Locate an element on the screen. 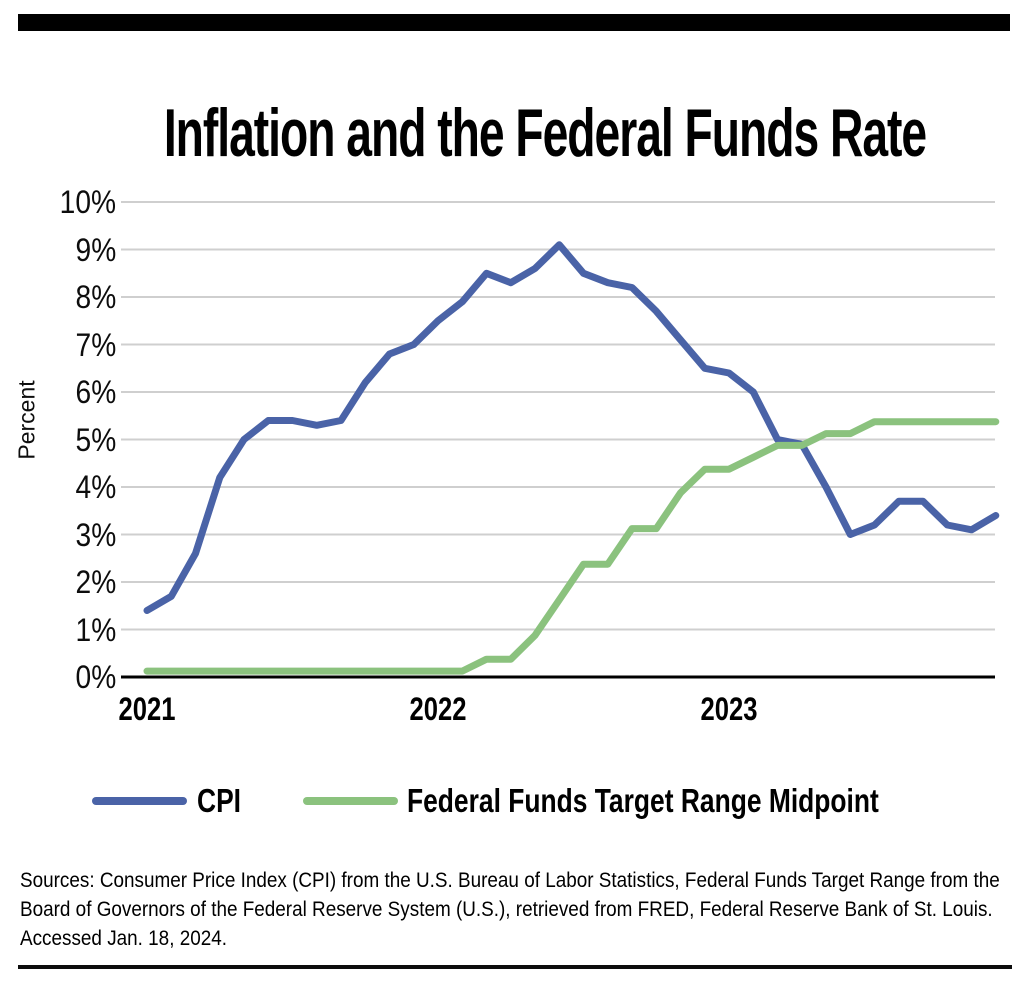  x-tick-label: 2022 is located at coordinates (438, 709).